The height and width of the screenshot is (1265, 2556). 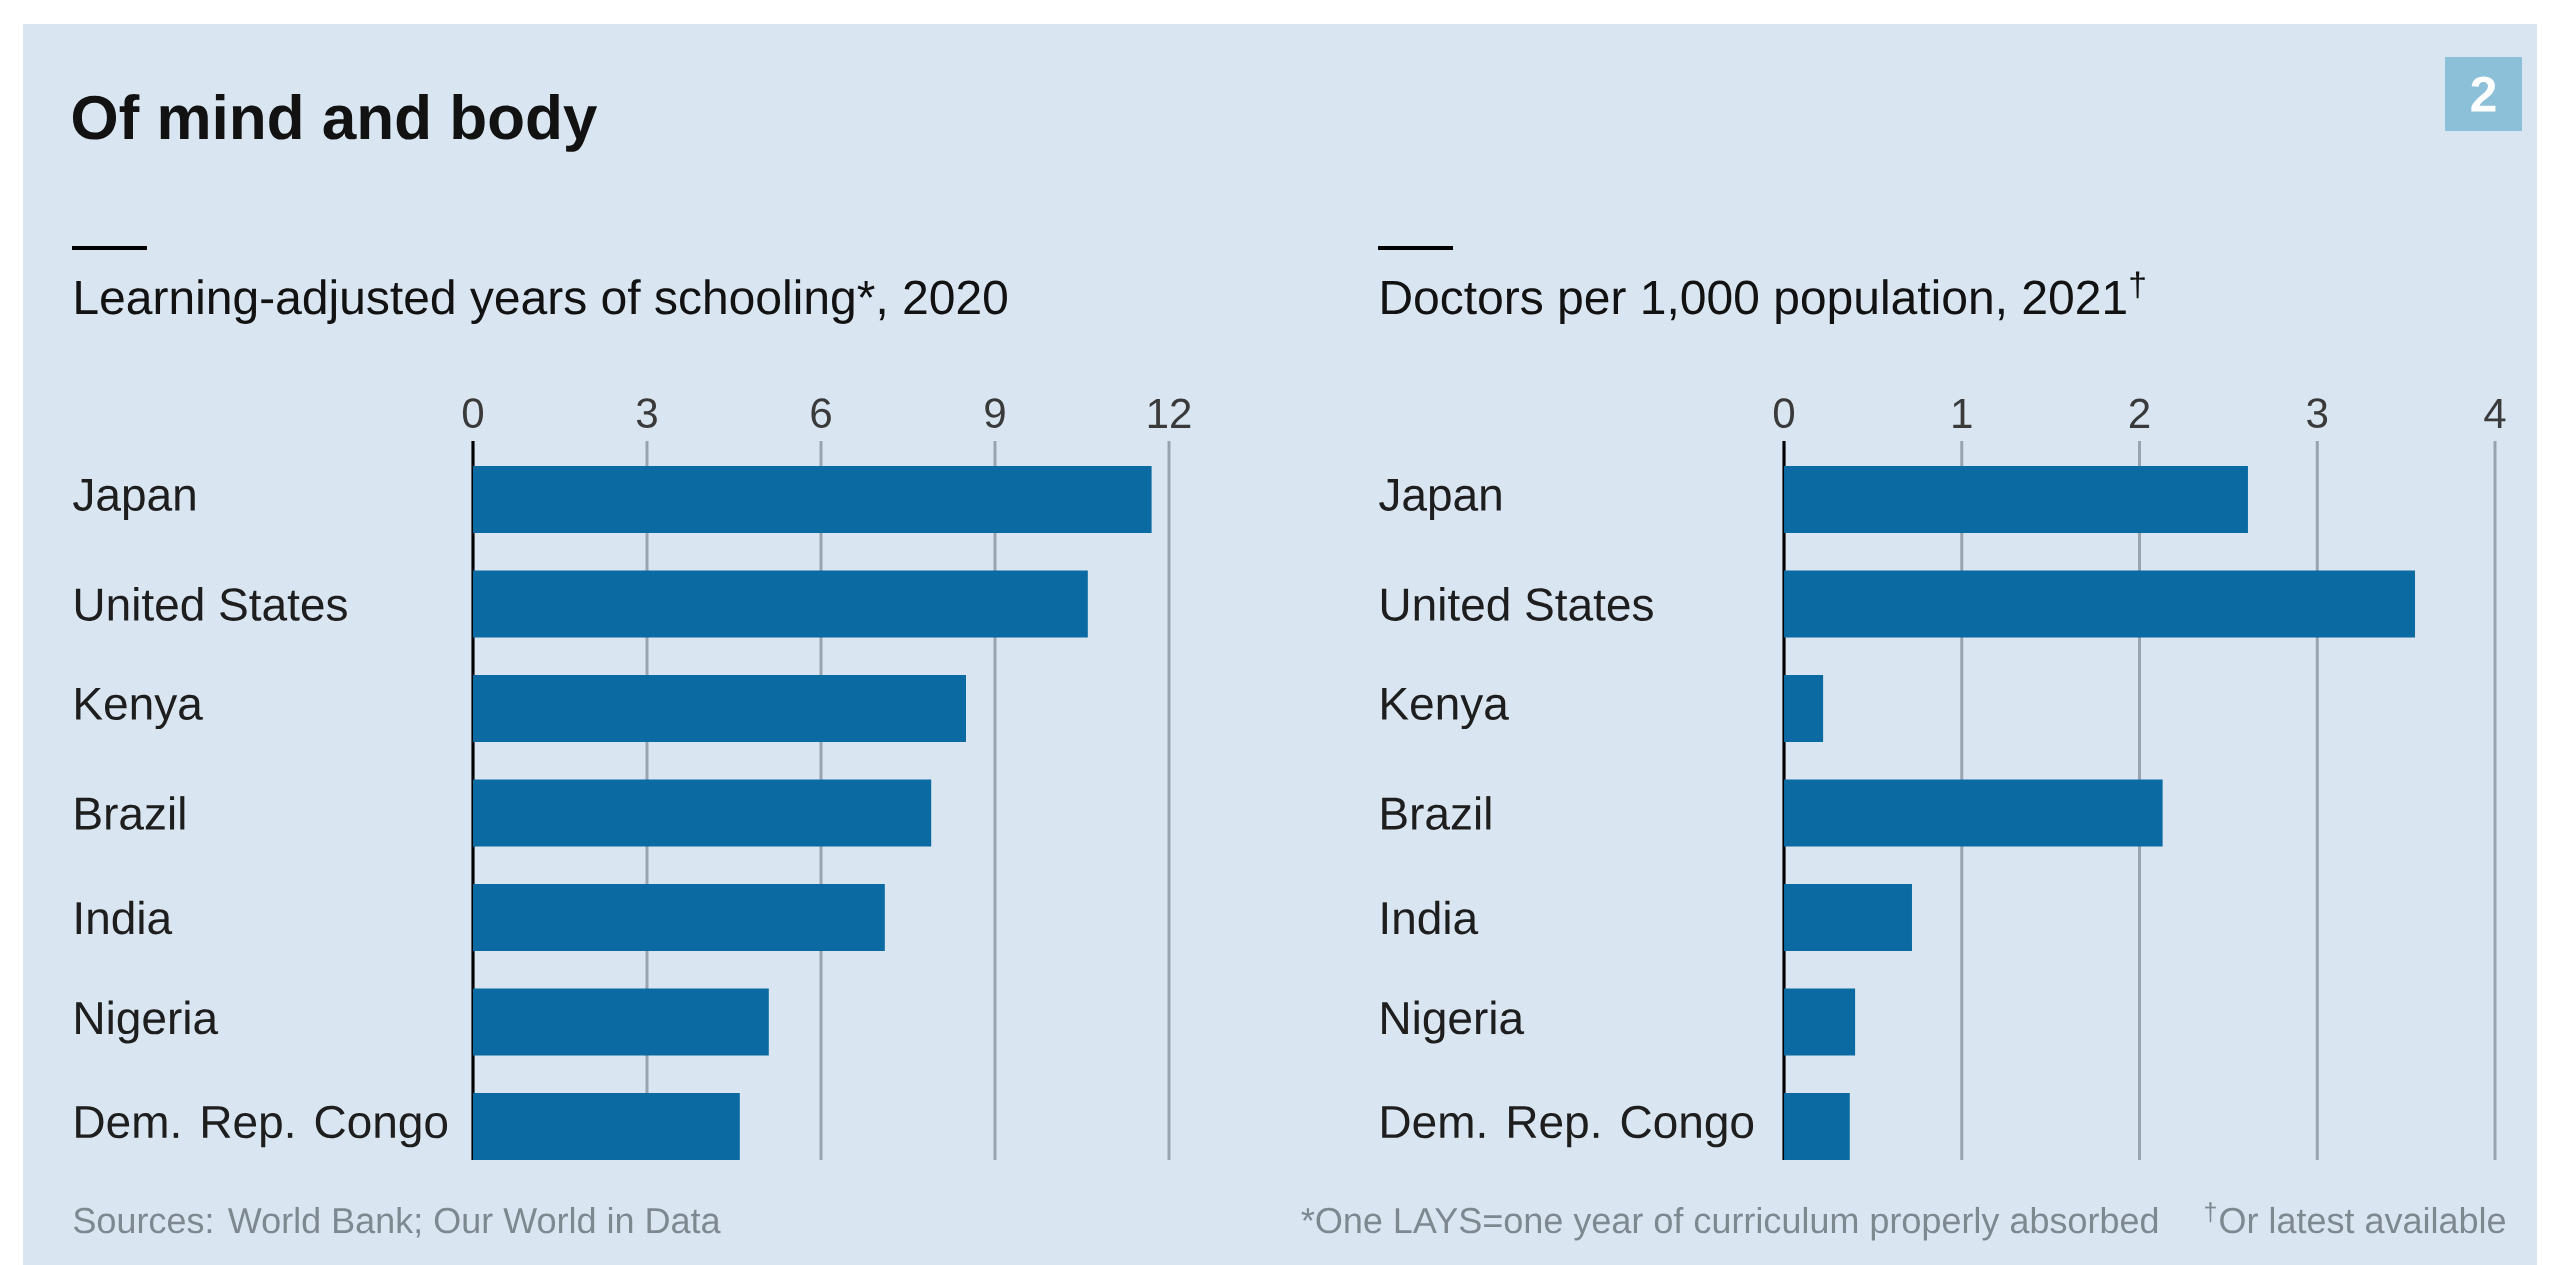 I want to click on chart-title: Of mind and body, so click(x=335, y=123).